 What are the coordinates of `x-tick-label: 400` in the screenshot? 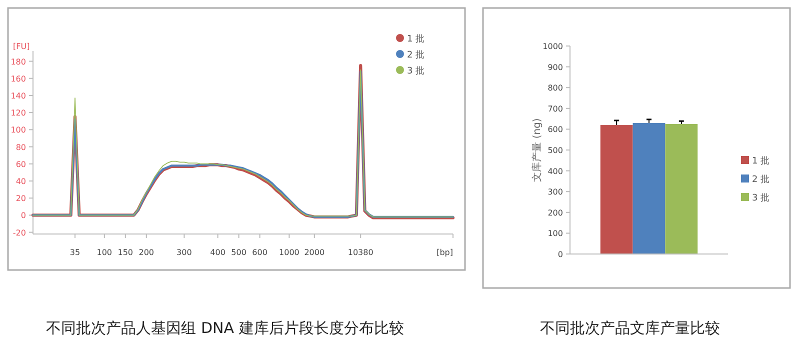 It's located at (218, 252).